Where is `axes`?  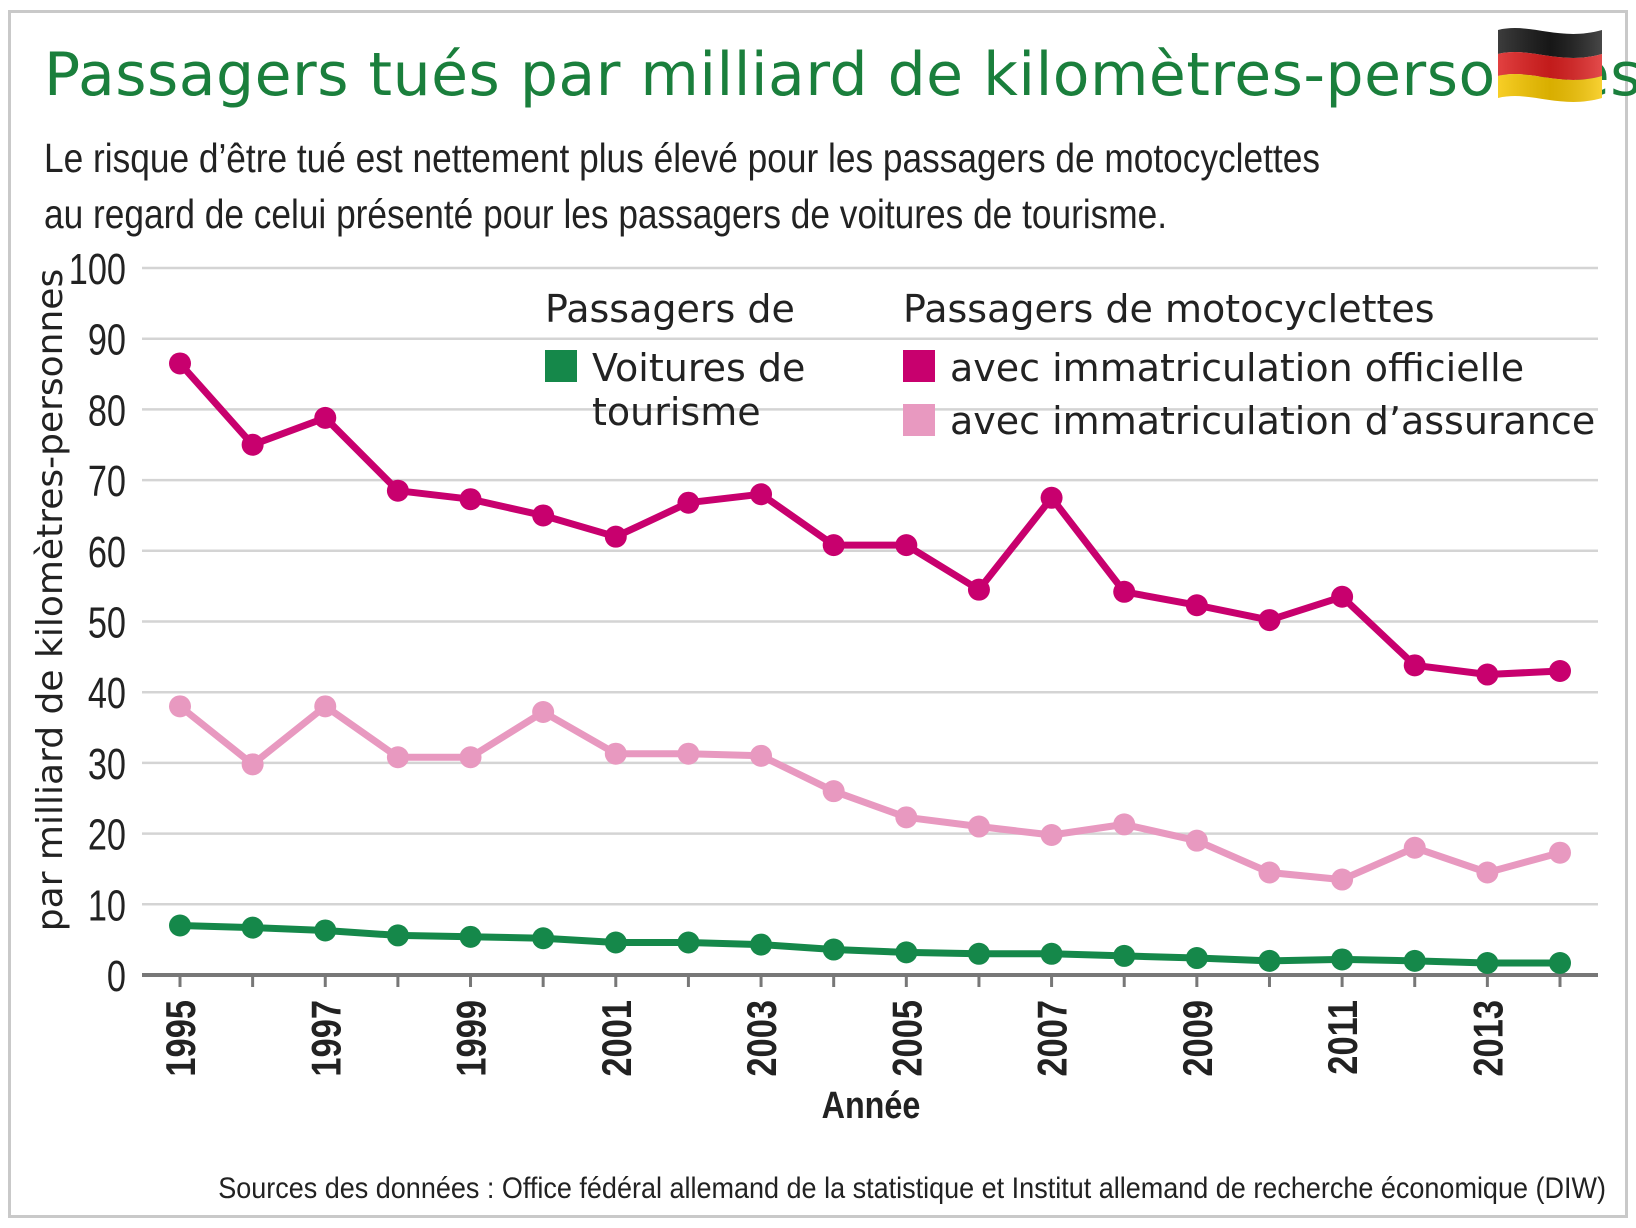 axes is located at coordinates (870, 980).